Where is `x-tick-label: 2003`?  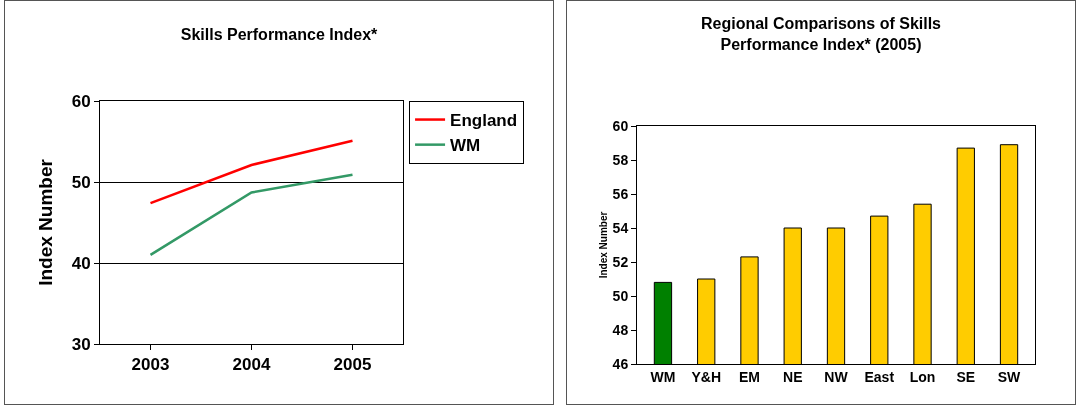
x-tick-label: 2003 is located at coordinates (150, 365).